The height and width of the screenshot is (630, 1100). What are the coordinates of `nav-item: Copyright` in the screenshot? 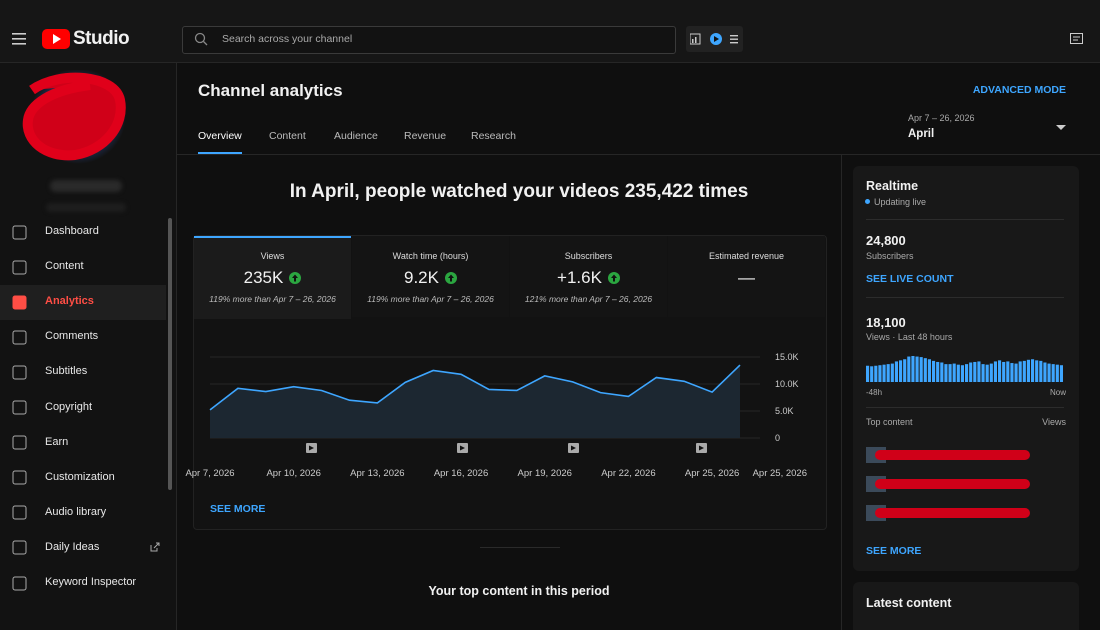 It's located at (69, 406).